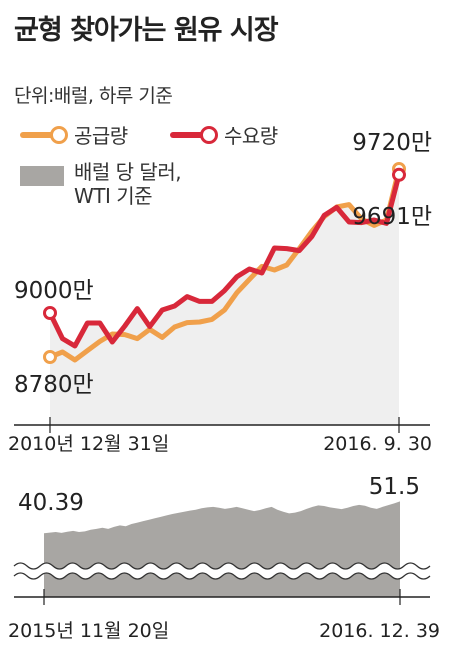 The width and height of the screenshot is (450, 659). What do you see at coordinates (146, 30) in the screenshot?
I see `chart-title: 균형 찾아가는 원유 시장` at bounding box center [146, 30].